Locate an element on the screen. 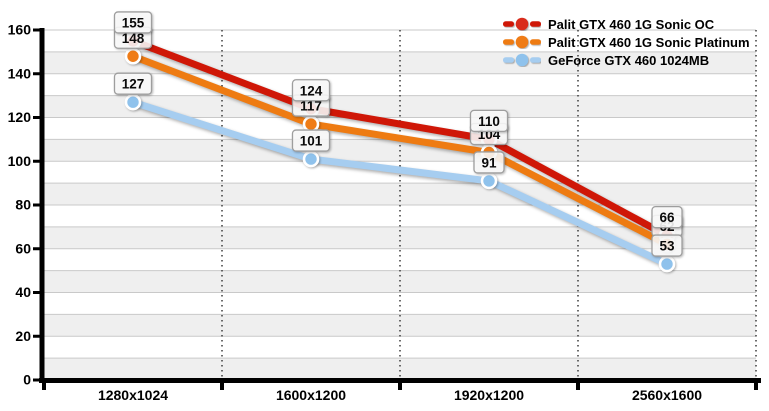  legend-label: Palit GTX 460 1G Sonic Platinum is located at coordinates (649, 42).